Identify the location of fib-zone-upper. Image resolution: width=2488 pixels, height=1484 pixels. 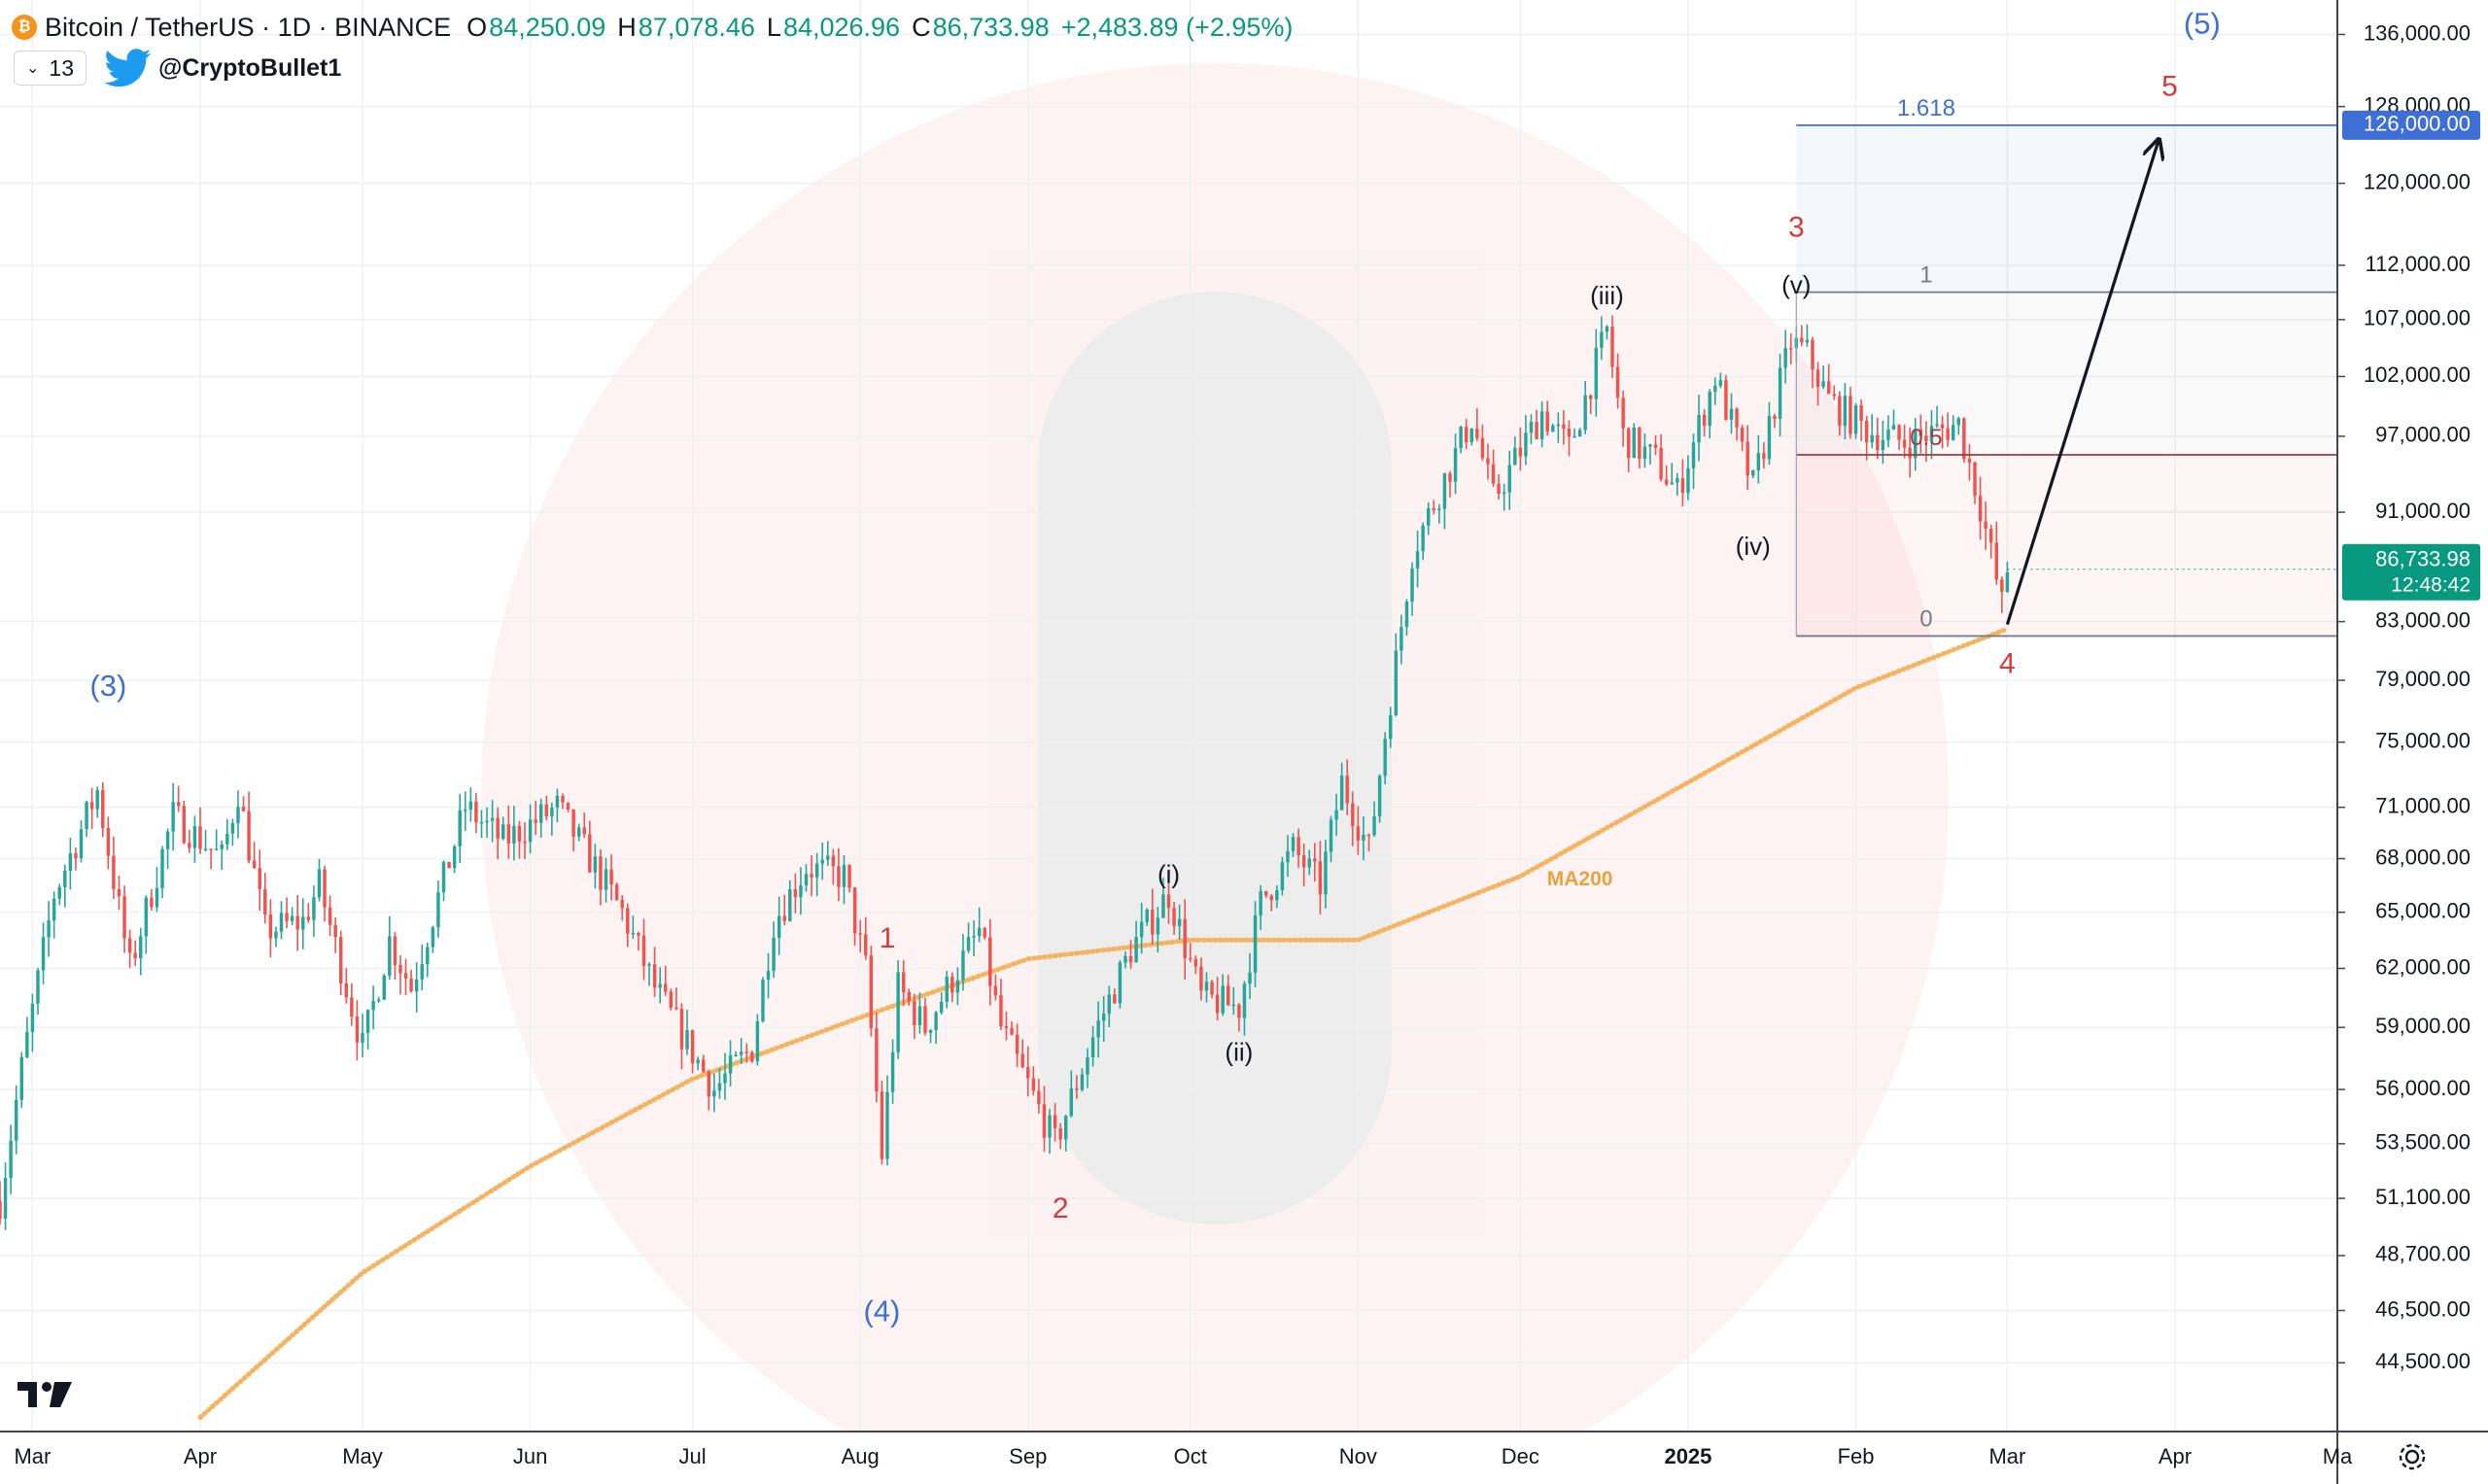
(2066, 373).